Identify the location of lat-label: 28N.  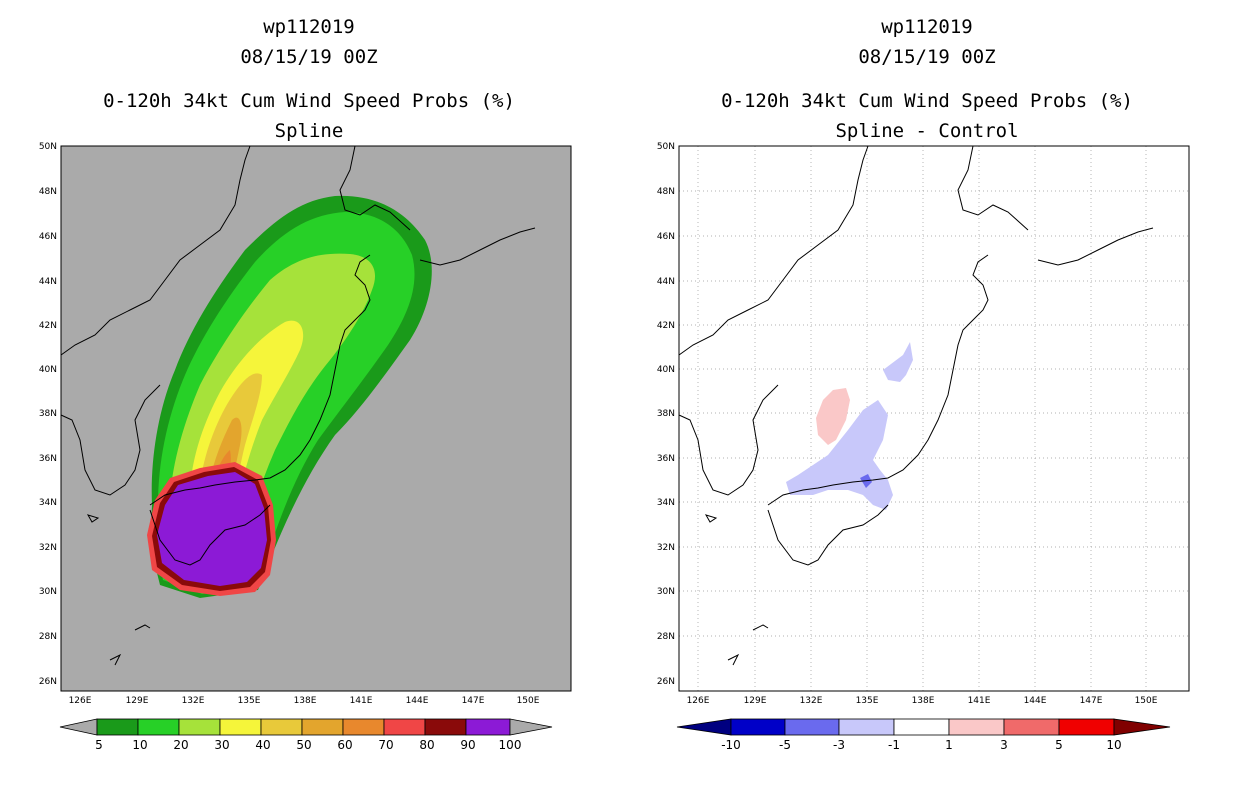
(666, 637).